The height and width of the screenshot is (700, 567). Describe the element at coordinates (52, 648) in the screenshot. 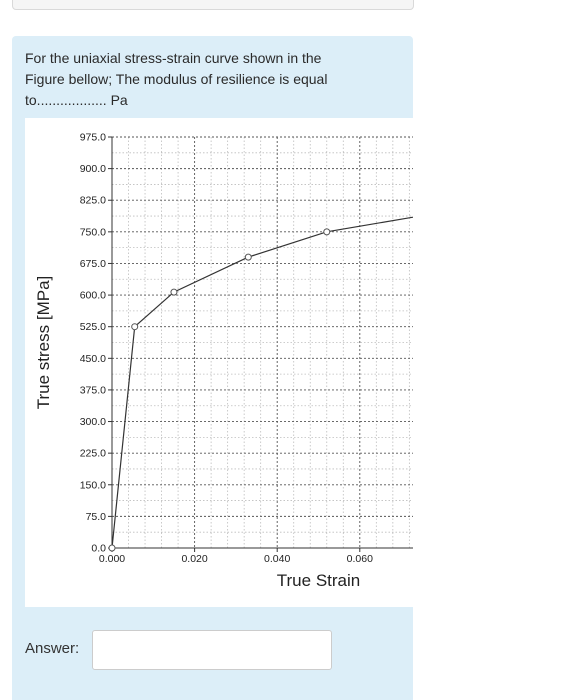

I see `answer-label: Answer:` at that location.